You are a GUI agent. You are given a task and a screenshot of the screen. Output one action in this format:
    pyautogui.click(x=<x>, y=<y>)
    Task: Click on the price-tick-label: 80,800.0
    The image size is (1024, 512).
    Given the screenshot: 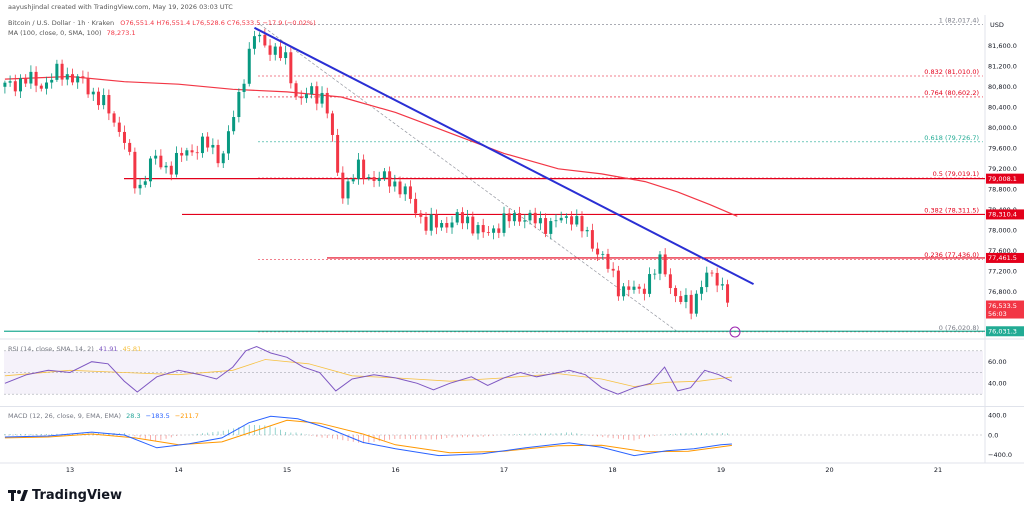 What is the action you would take?
    pyautogui.click(x=1002, y=87)
    